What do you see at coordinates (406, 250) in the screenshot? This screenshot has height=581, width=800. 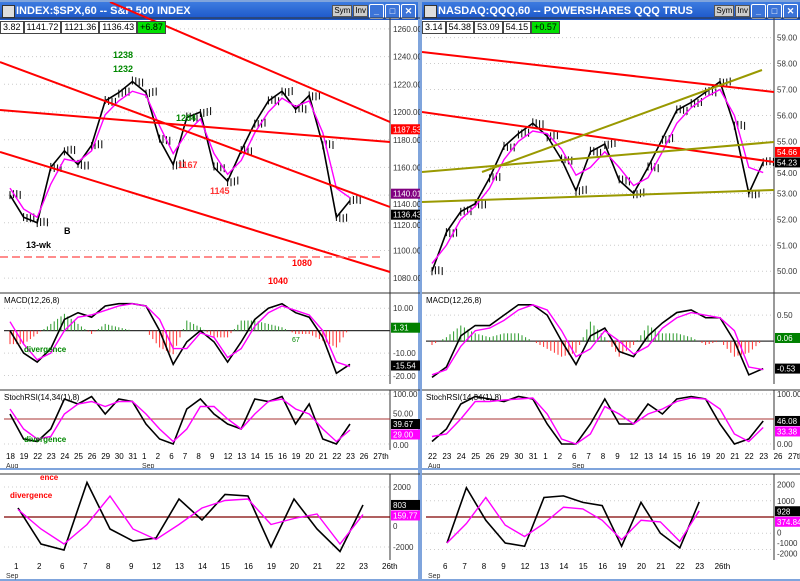 I see `y-tick-label: 1100.00` at bounding box center [406, 250].